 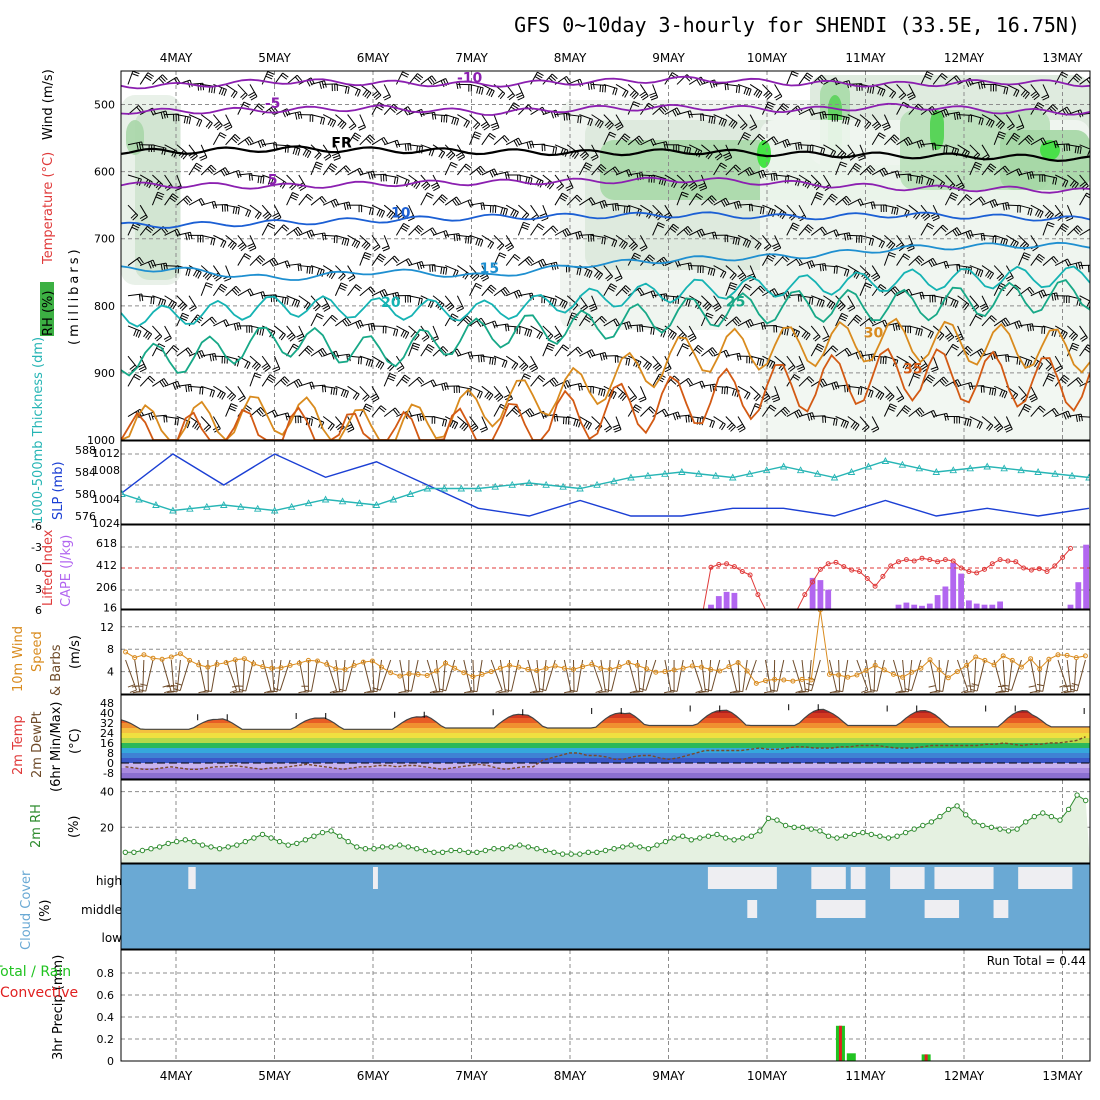 What do you see at coordinates (605, 648) in the screenshot?
I see `wind10m-speed-line` at bounding box center [605, 648].